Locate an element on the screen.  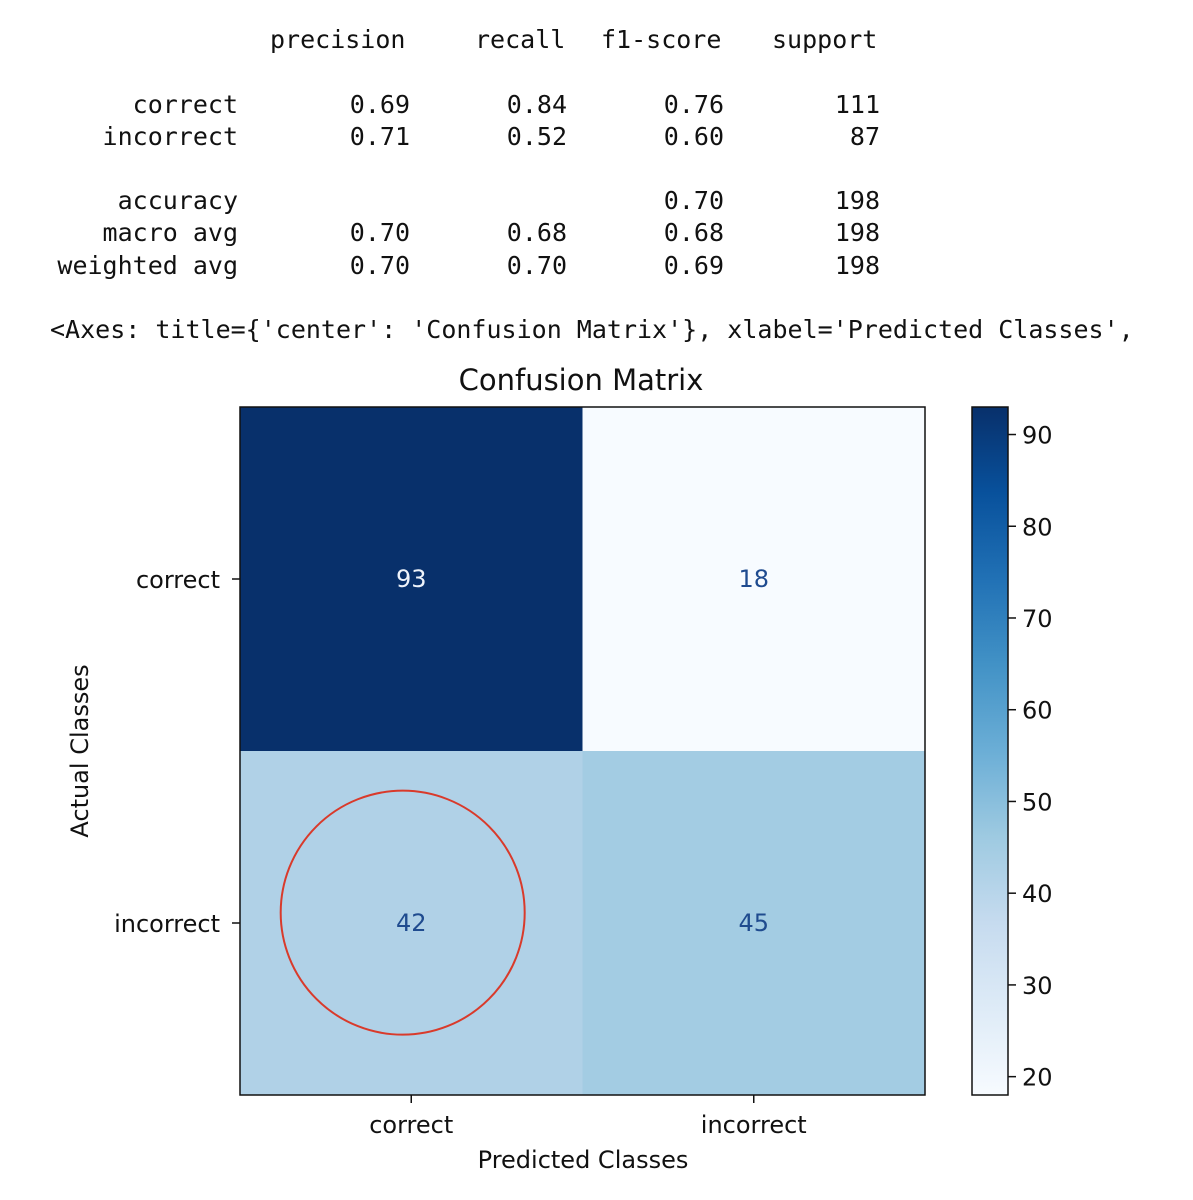
colorbar-tick-label: 50 is located at coordinates (1037, 802).